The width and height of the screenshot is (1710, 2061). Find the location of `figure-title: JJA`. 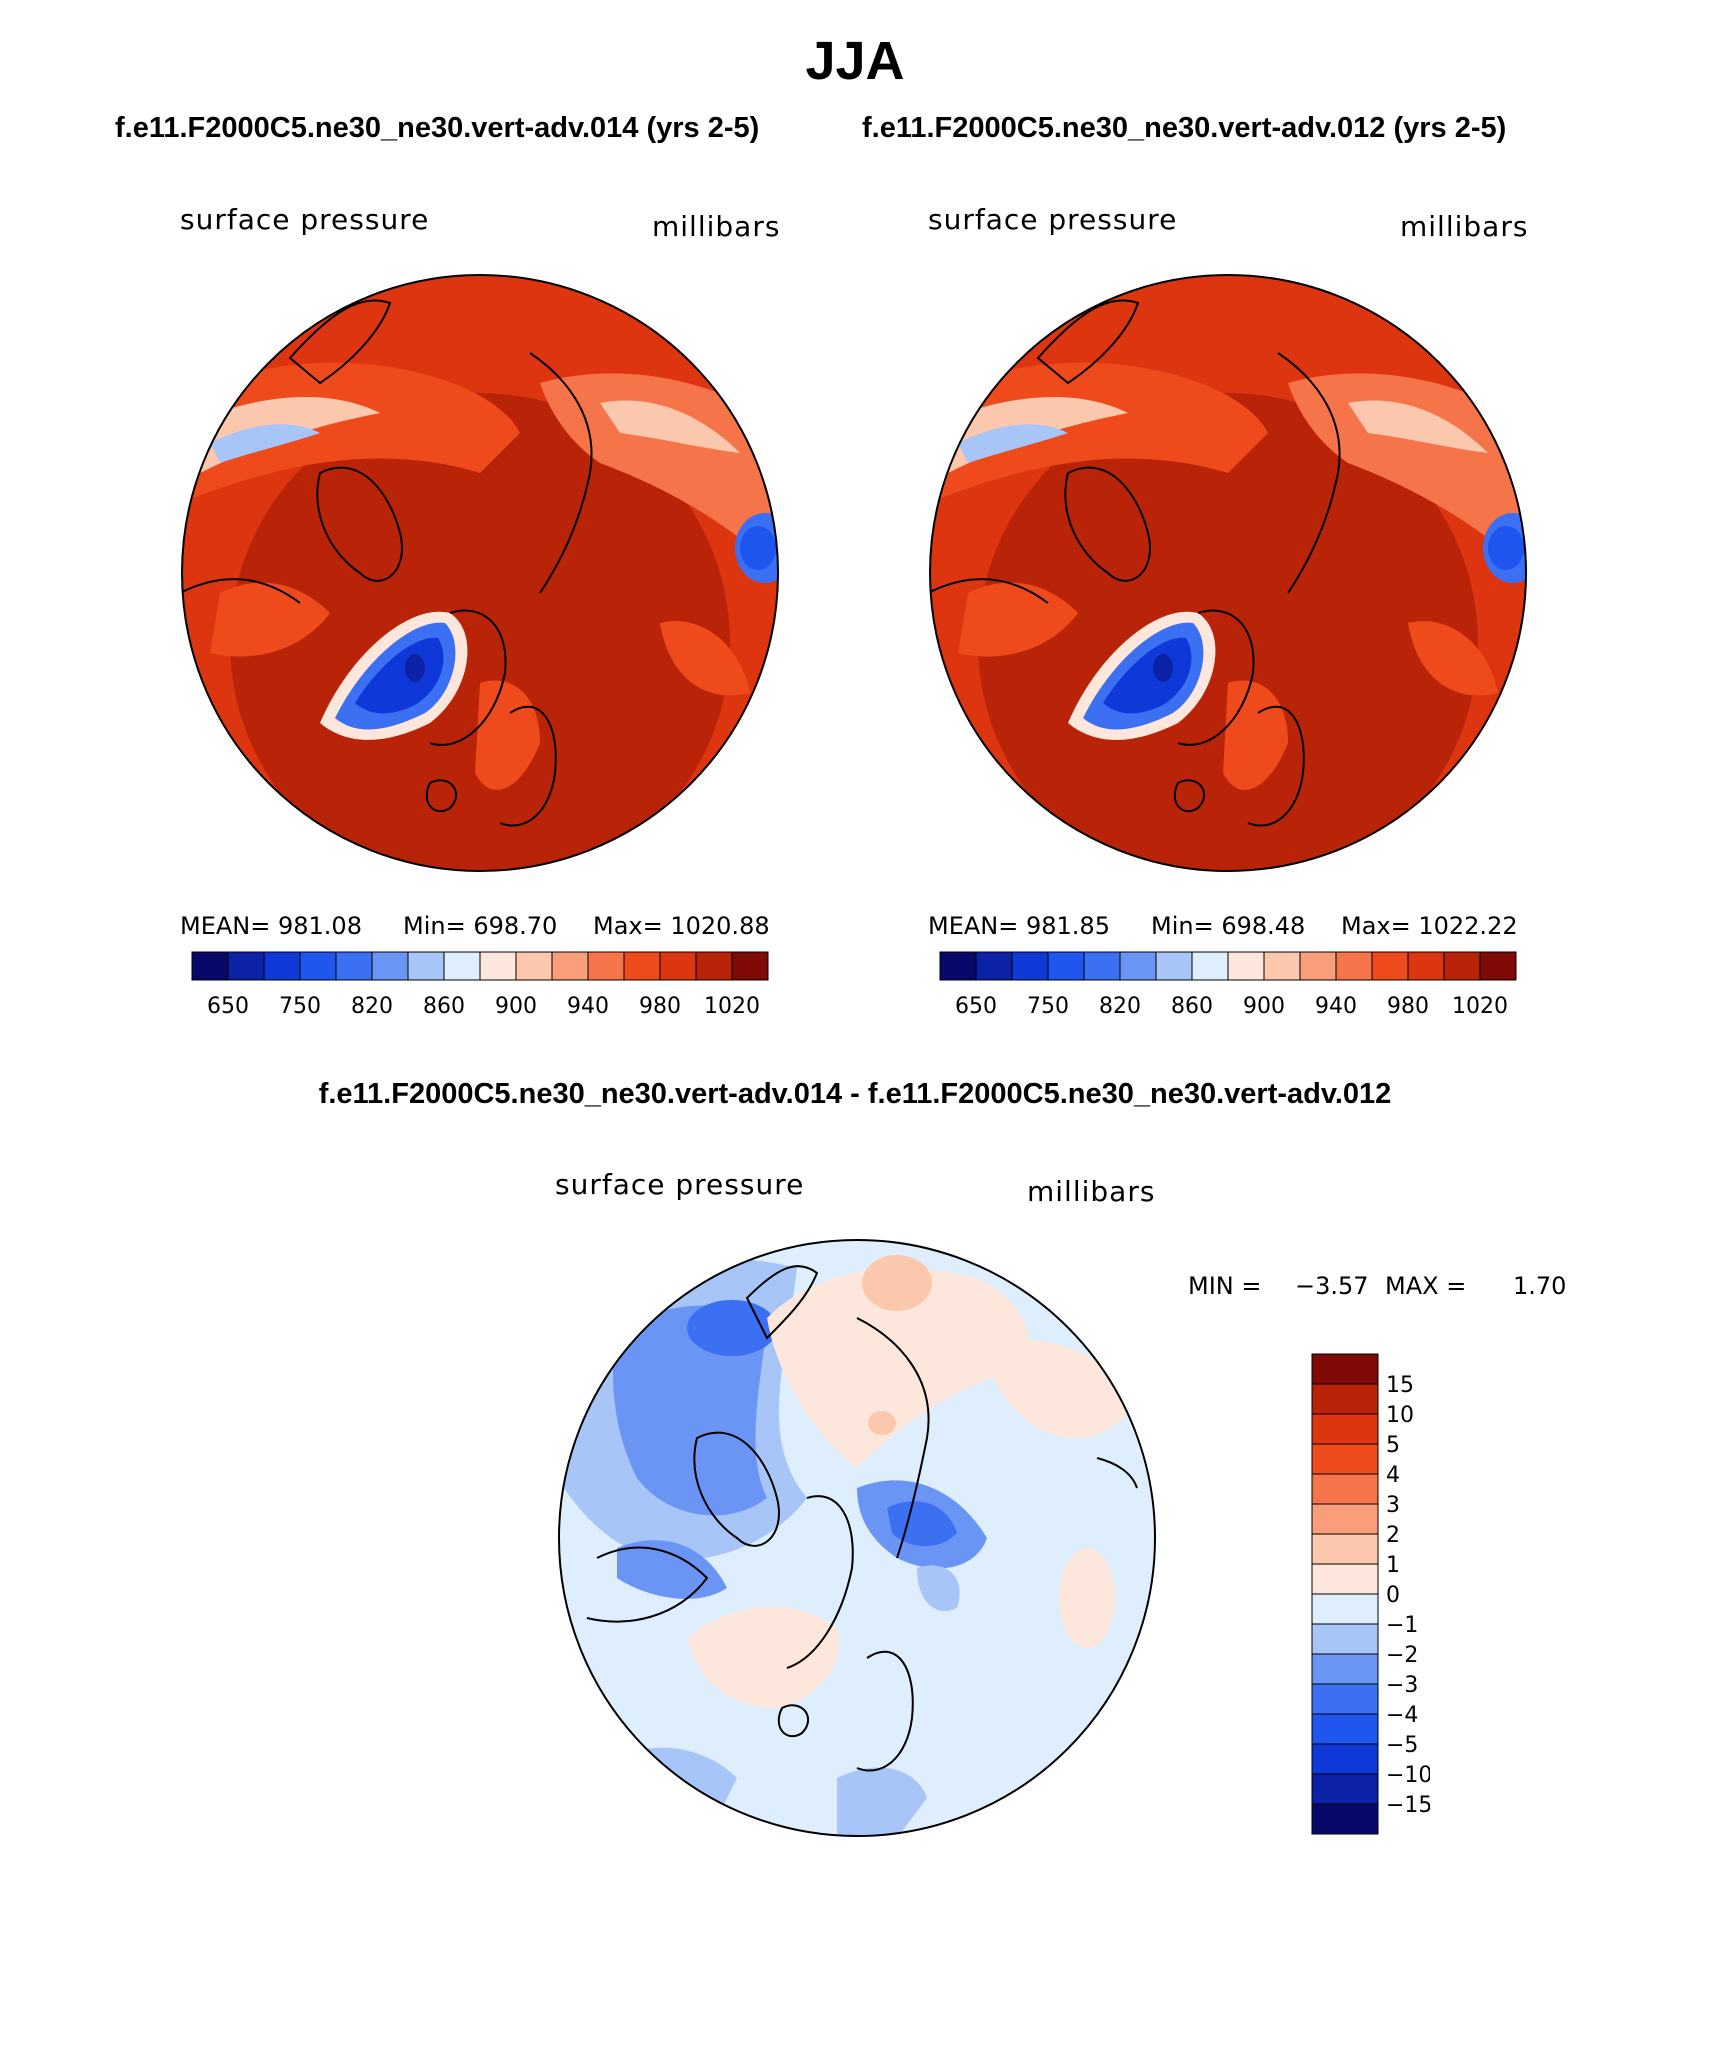

figure-title: JJA is located at coordinates (855, 61).